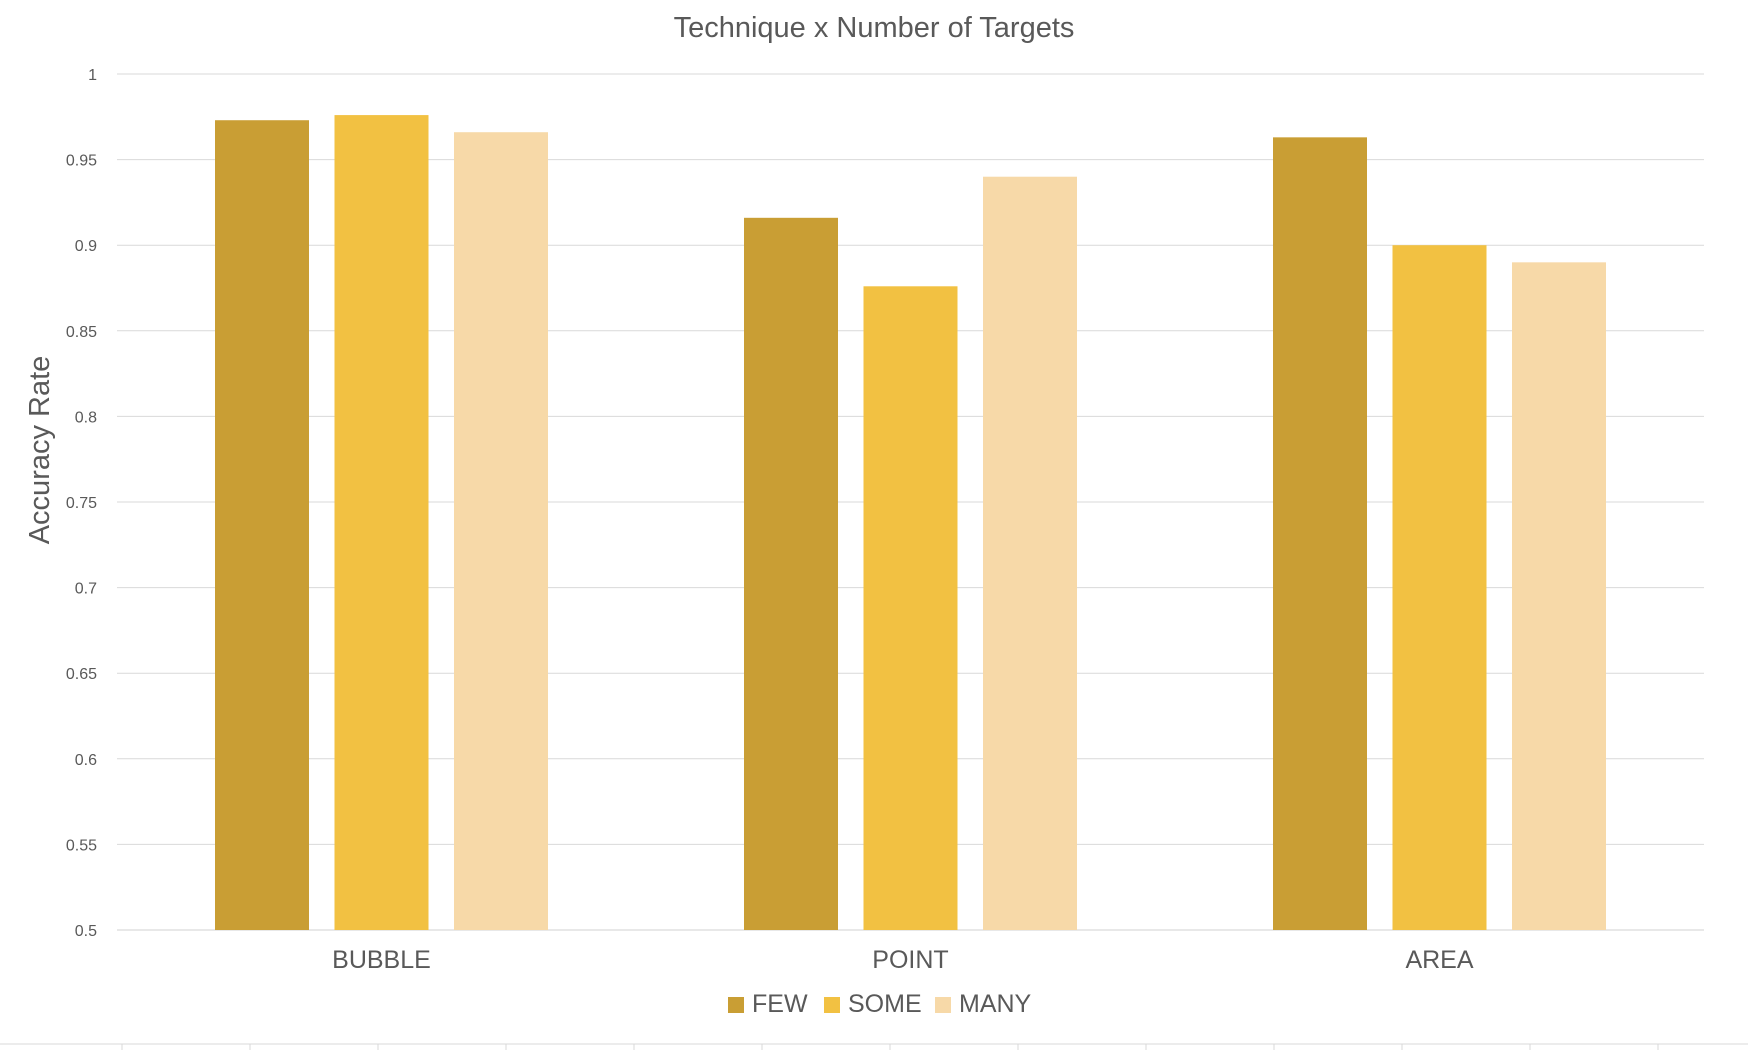 The image size is (1748, 1050). Describe the element at coordinates (874, 1046) in the screenshot. I see `chart-frame` at that location.